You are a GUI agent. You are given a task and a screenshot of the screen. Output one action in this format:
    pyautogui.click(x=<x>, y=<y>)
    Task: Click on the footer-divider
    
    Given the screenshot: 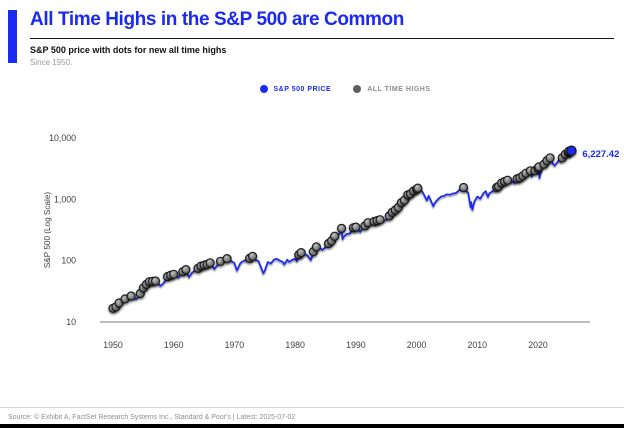 What is the action you would take?
    pyautogui.click(x=312, y=407)
    